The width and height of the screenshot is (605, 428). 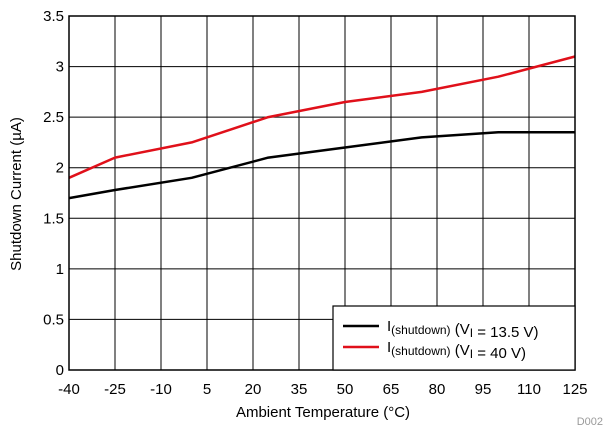 What do you see at coordinates (590, 422) in the screenshot?
I see `figure-id: D002` at bounding box center [590, 422].